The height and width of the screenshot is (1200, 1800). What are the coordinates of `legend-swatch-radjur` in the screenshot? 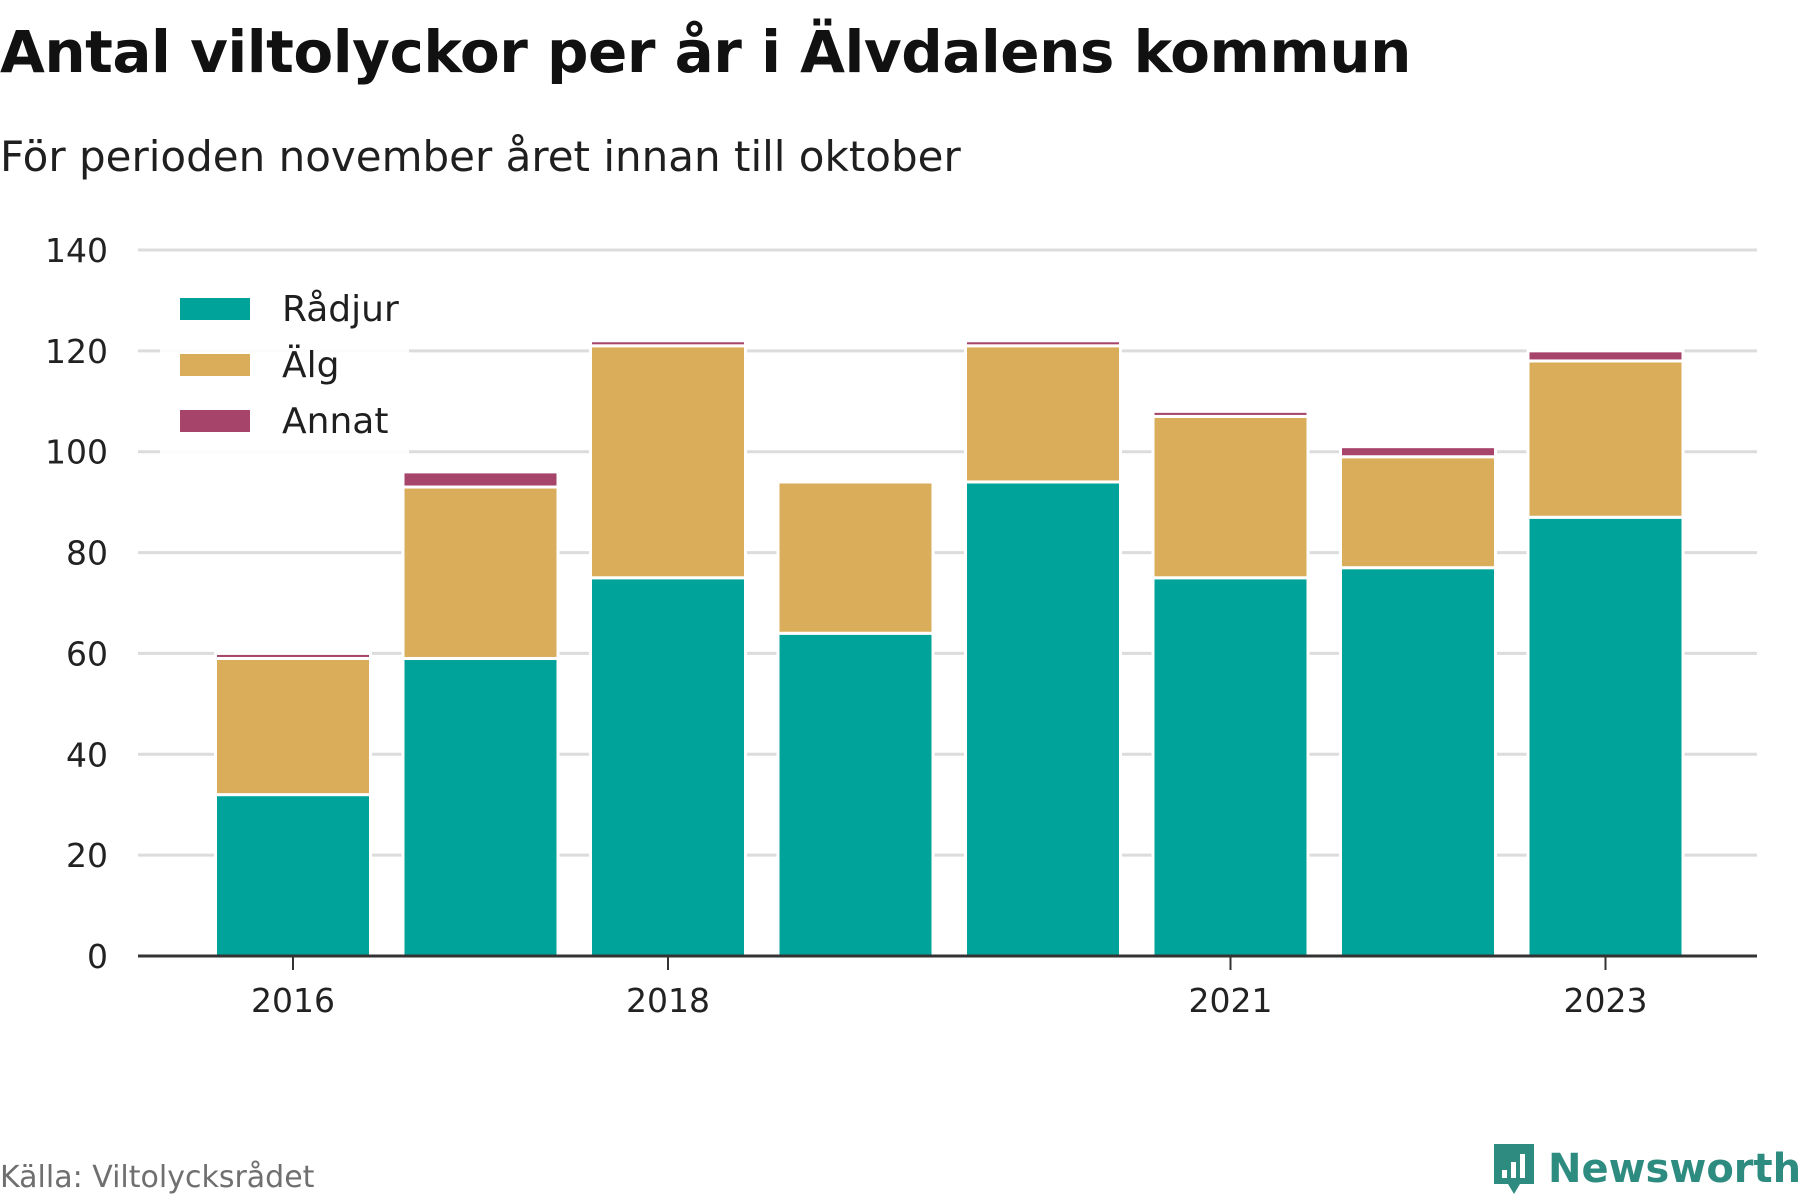 It's located at (215, 309).